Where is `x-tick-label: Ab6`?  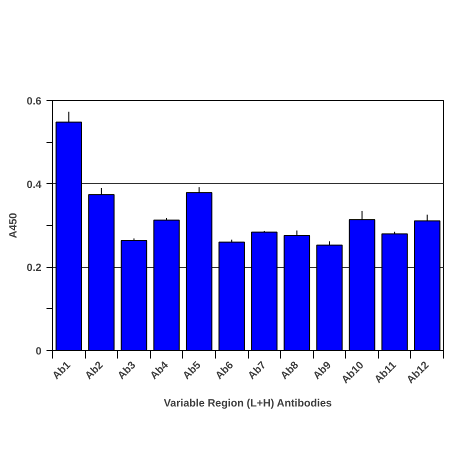 x-tick-label: Ab6 is located at coordinates (224, 370).